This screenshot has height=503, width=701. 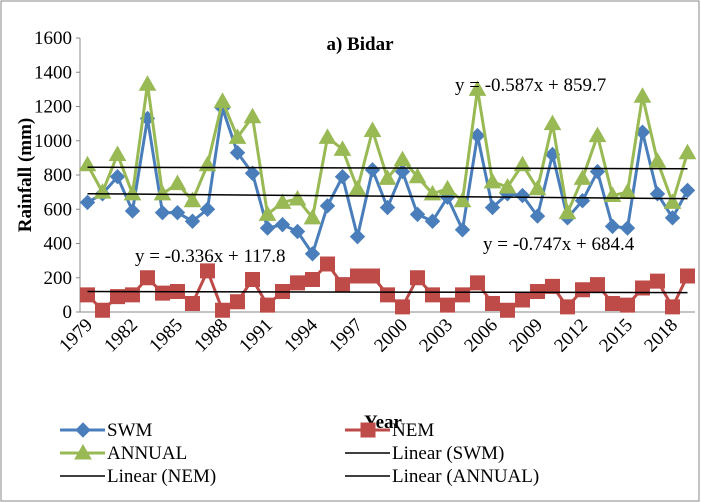 I want to click on legend-label: SWM, so click(x=130, y=430).